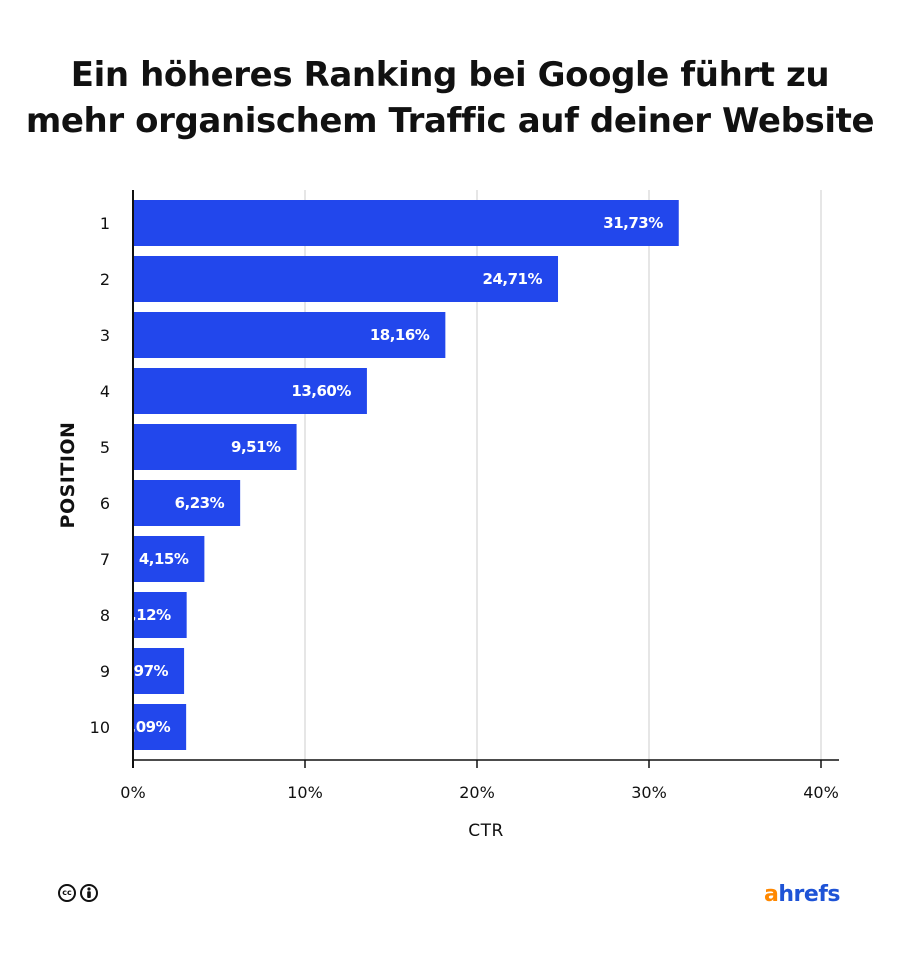 This screenshot has height=967, width=900. What do you see at coordinates (486, 831) in the screenshot?
I see `x-axis-title: CTR` at bounding box center [486, 831].